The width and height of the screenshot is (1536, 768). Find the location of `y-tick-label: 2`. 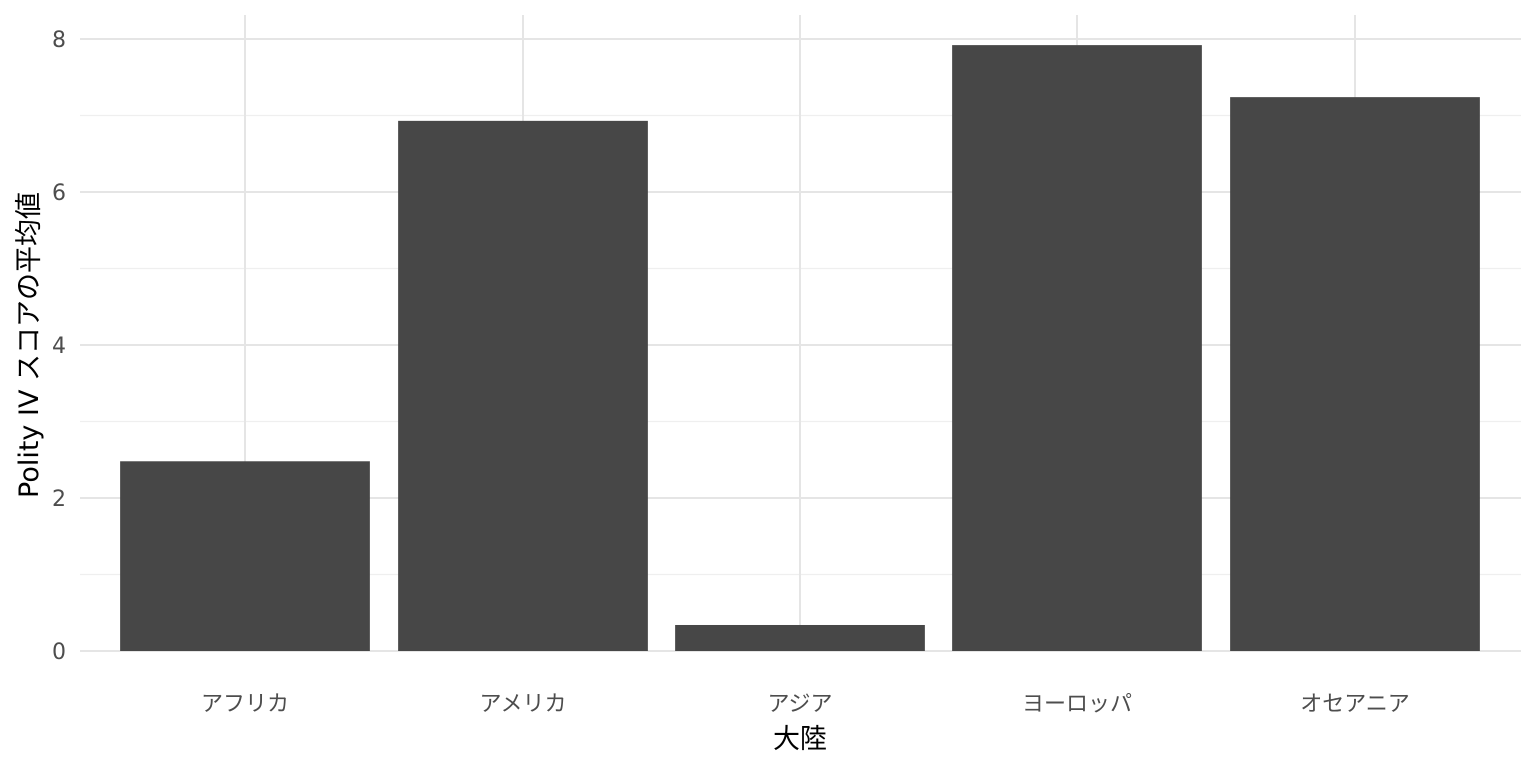

y-tick-label: 2 is located at coordinates (59, 499).